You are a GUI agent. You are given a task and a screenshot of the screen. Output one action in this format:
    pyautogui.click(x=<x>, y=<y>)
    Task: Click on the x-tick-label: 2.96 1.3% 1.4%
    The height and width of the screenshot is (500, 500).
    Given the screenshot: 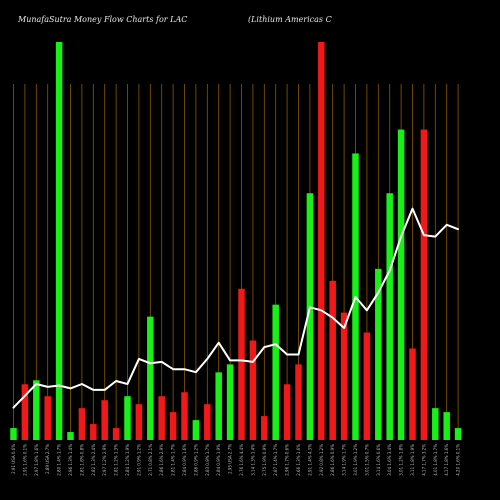 What is the action you would take?
    pyautogui.click(x=70, y=460)
    